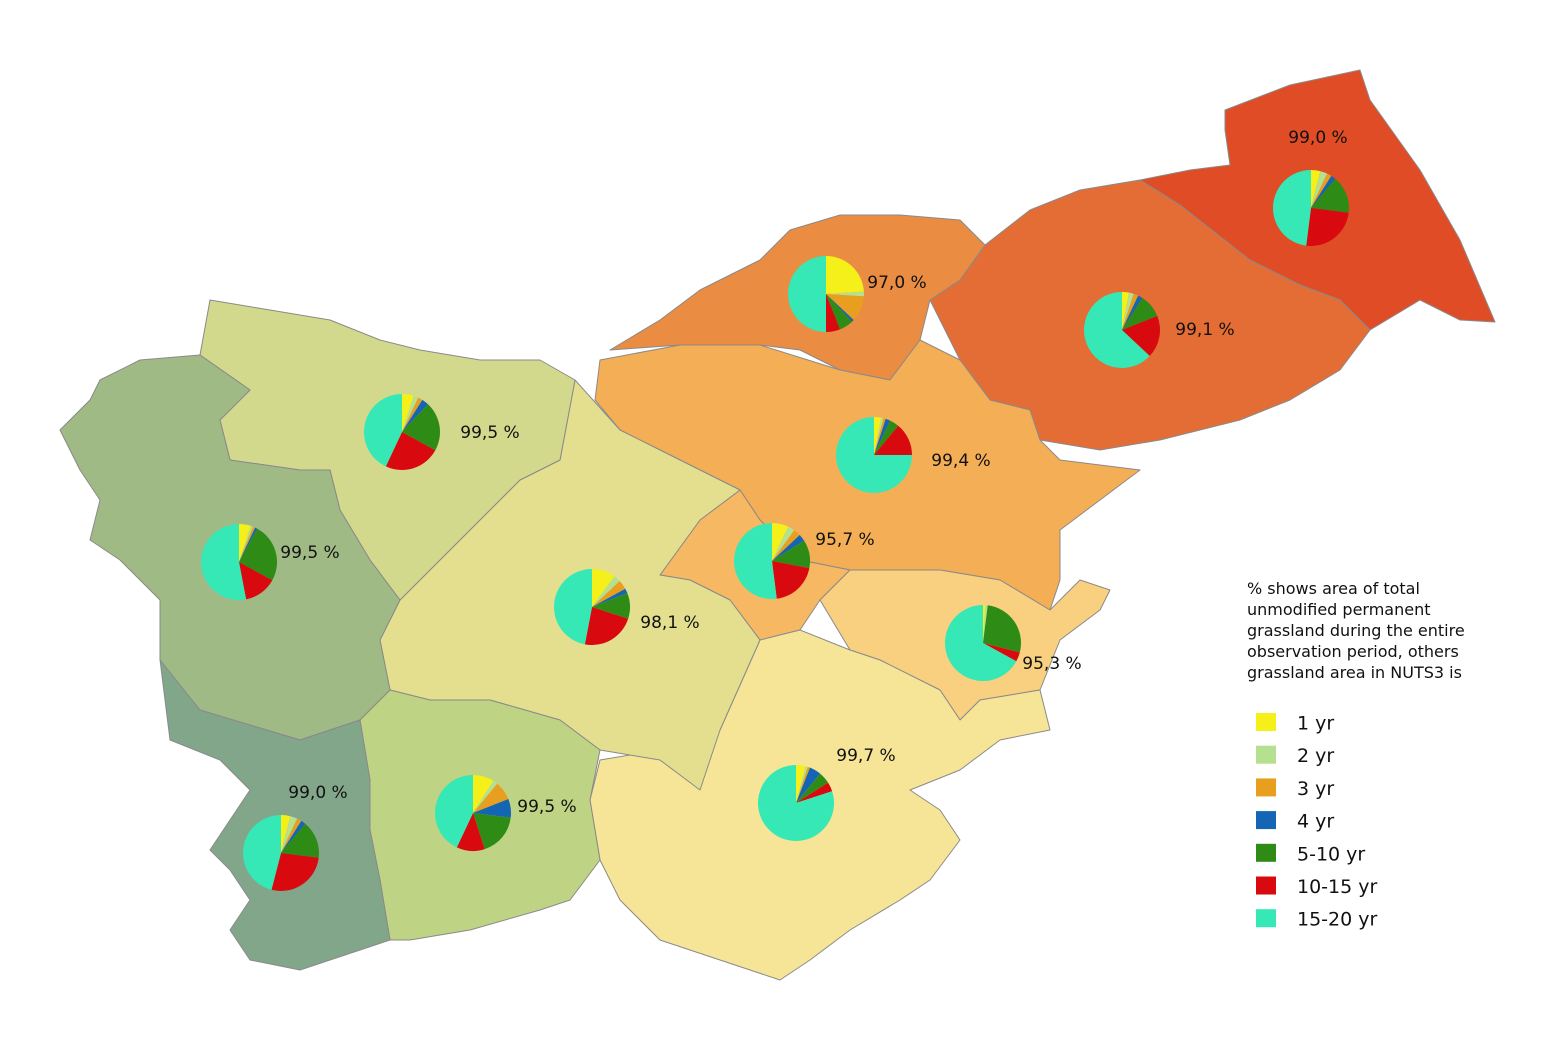 This screenshot has height=1050, width=1551. Describe the element at coordinates (865, 756) in the screenshot. I see `region-percent-label: 99,7 %` at that location.